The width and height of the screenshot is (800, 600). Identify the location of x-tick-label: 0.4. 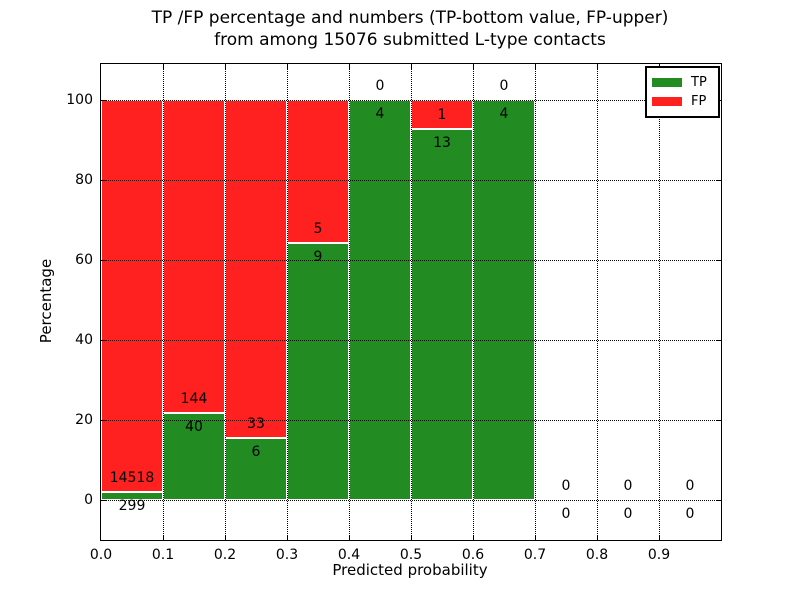
(349, 555).